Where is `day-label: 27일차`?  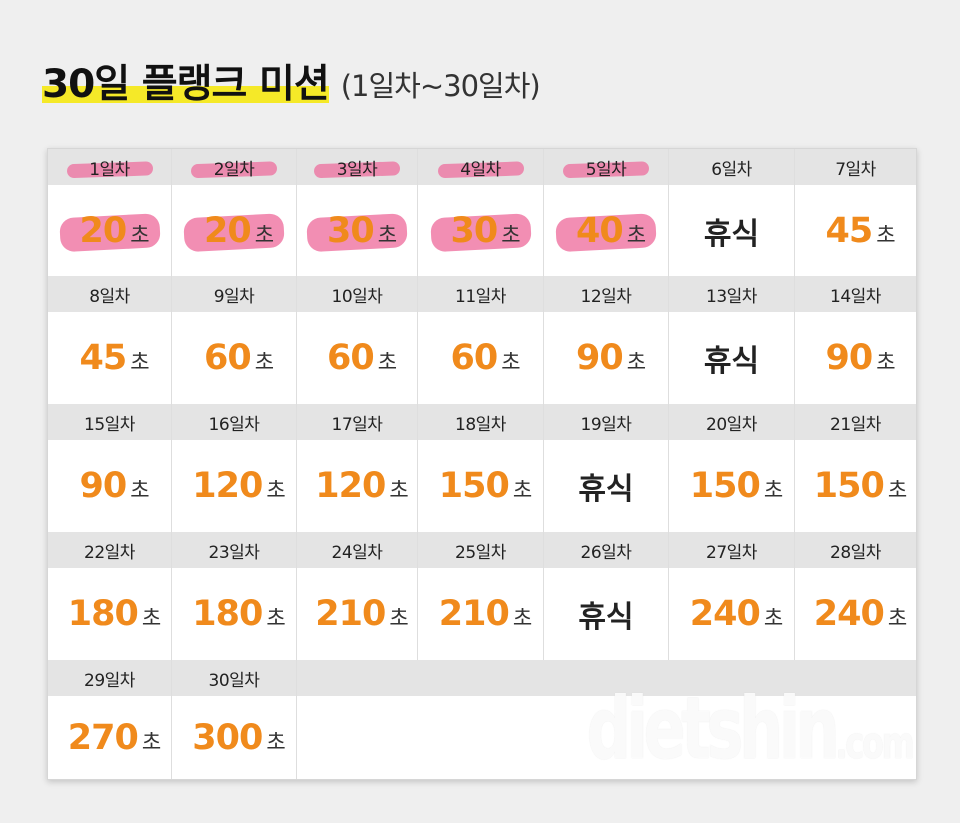 day-label: 27일차 is located at coordinates (731, 552).